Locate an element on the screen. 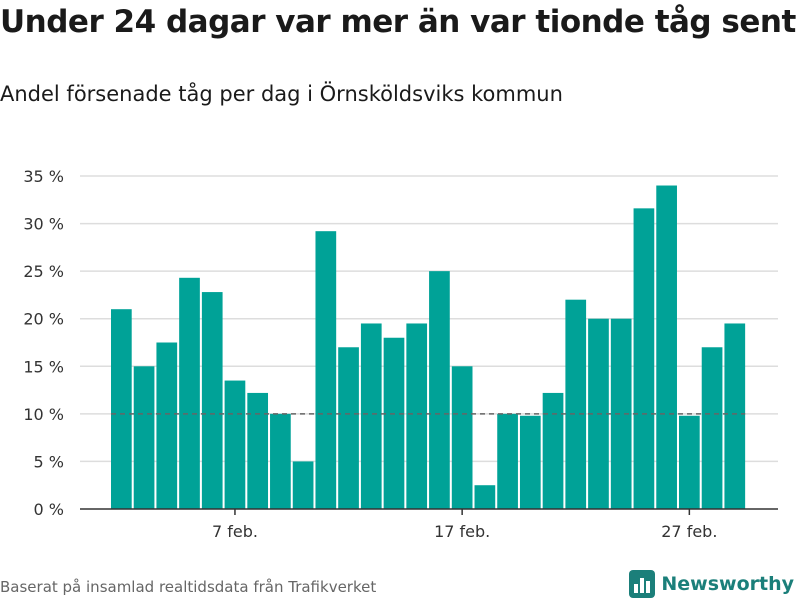  x-tick-label: 7 feb. is located at coordinates (235, 531).